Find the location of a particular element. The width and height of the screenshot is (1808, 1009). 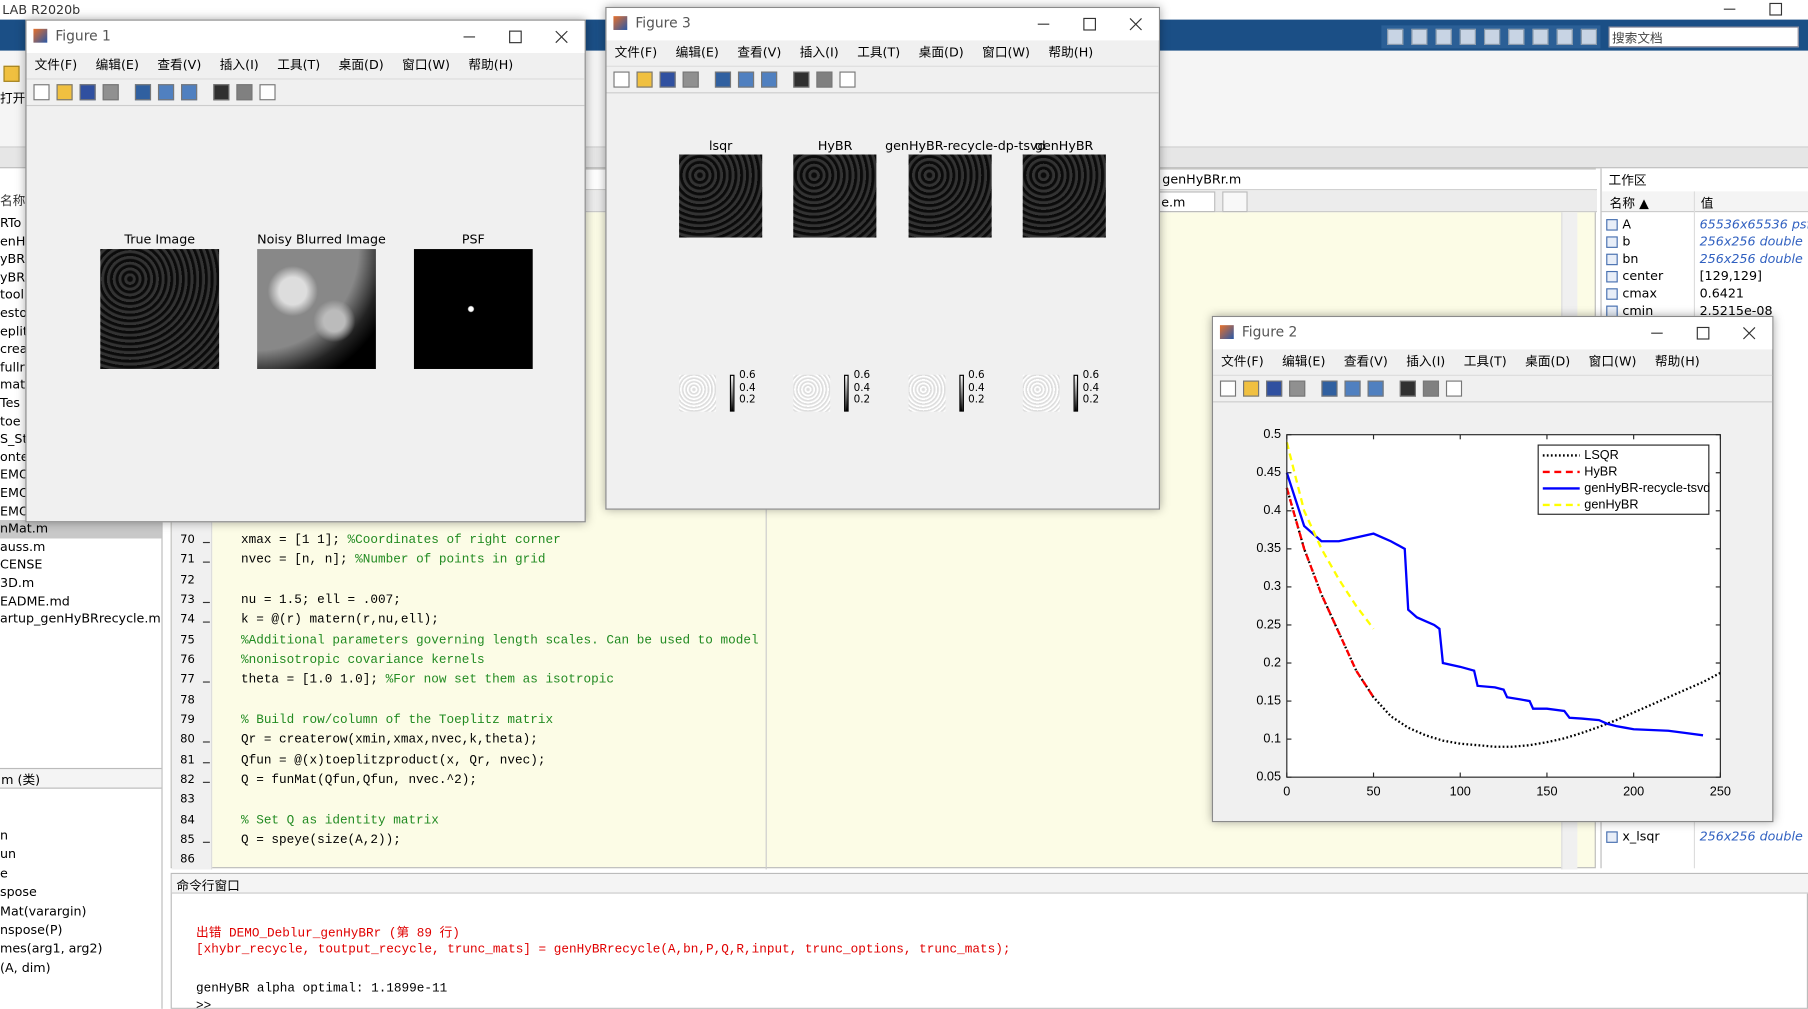

open-button is located at coordinates (11, 73).